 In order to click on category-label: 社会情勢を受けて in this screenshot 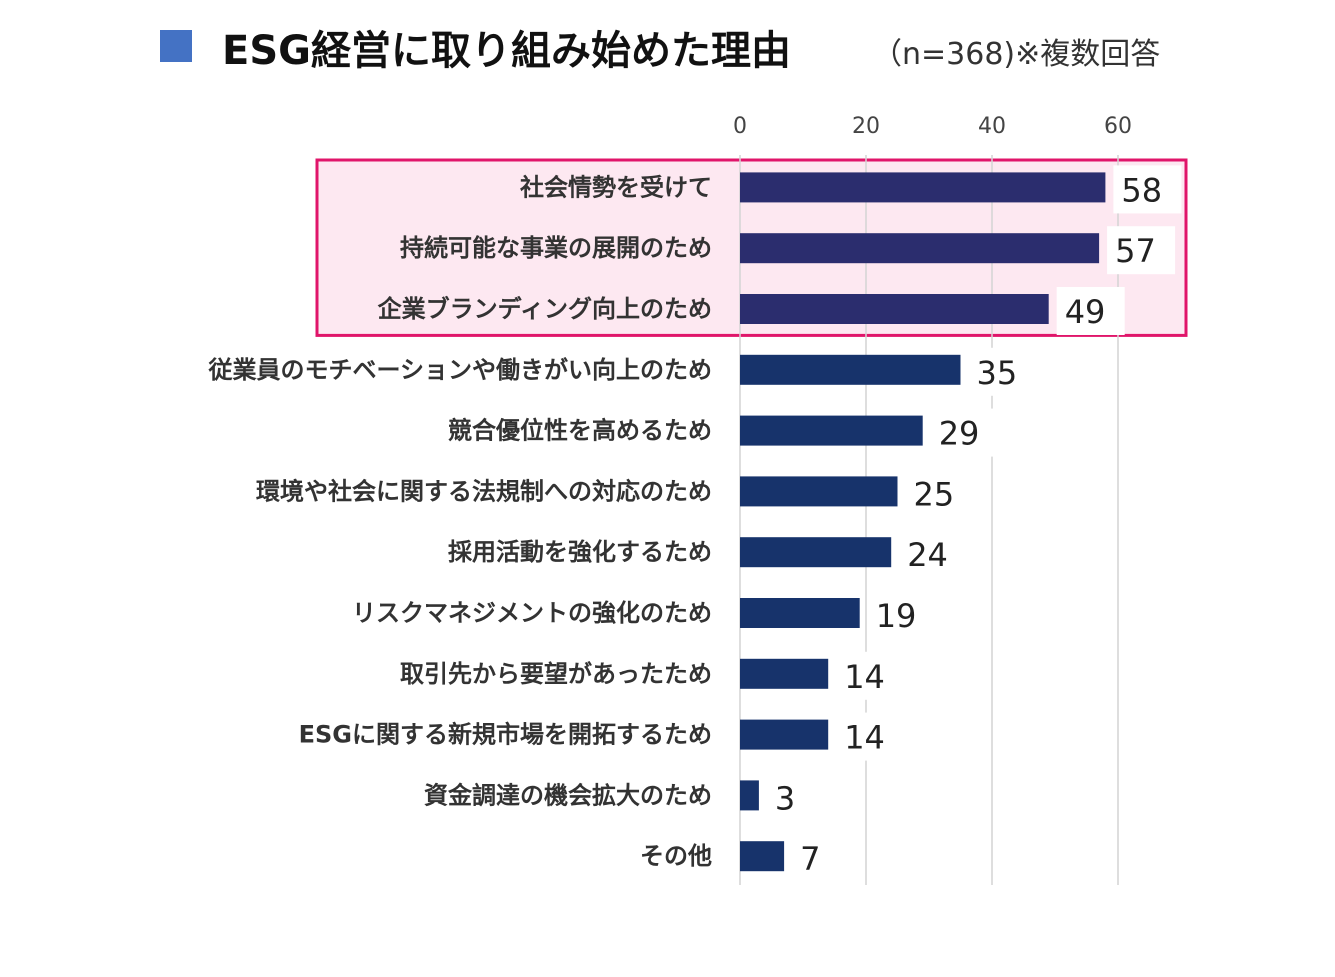, I will do `click(616, 187)`.